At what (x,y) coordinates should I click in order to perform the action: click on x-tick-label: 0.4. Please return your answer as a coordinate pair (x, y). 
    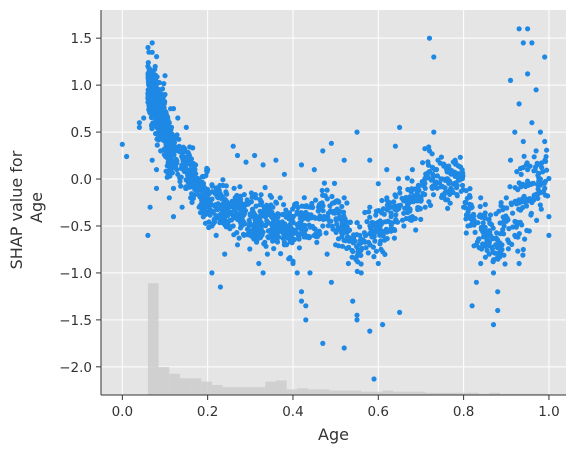
    Looking at the image, I should click on (292, 412).